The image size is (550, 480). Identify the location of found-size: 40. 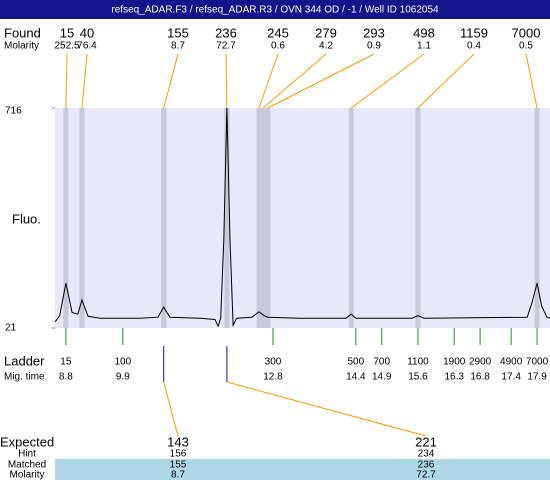
(87, 32).